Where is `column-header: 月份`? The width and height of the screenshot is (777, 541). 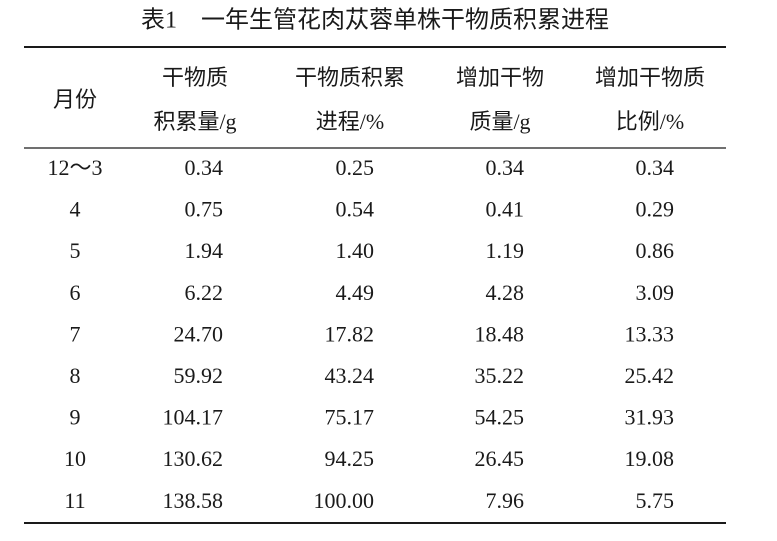 column-header: 月份 is located at coordinates (75, 99).